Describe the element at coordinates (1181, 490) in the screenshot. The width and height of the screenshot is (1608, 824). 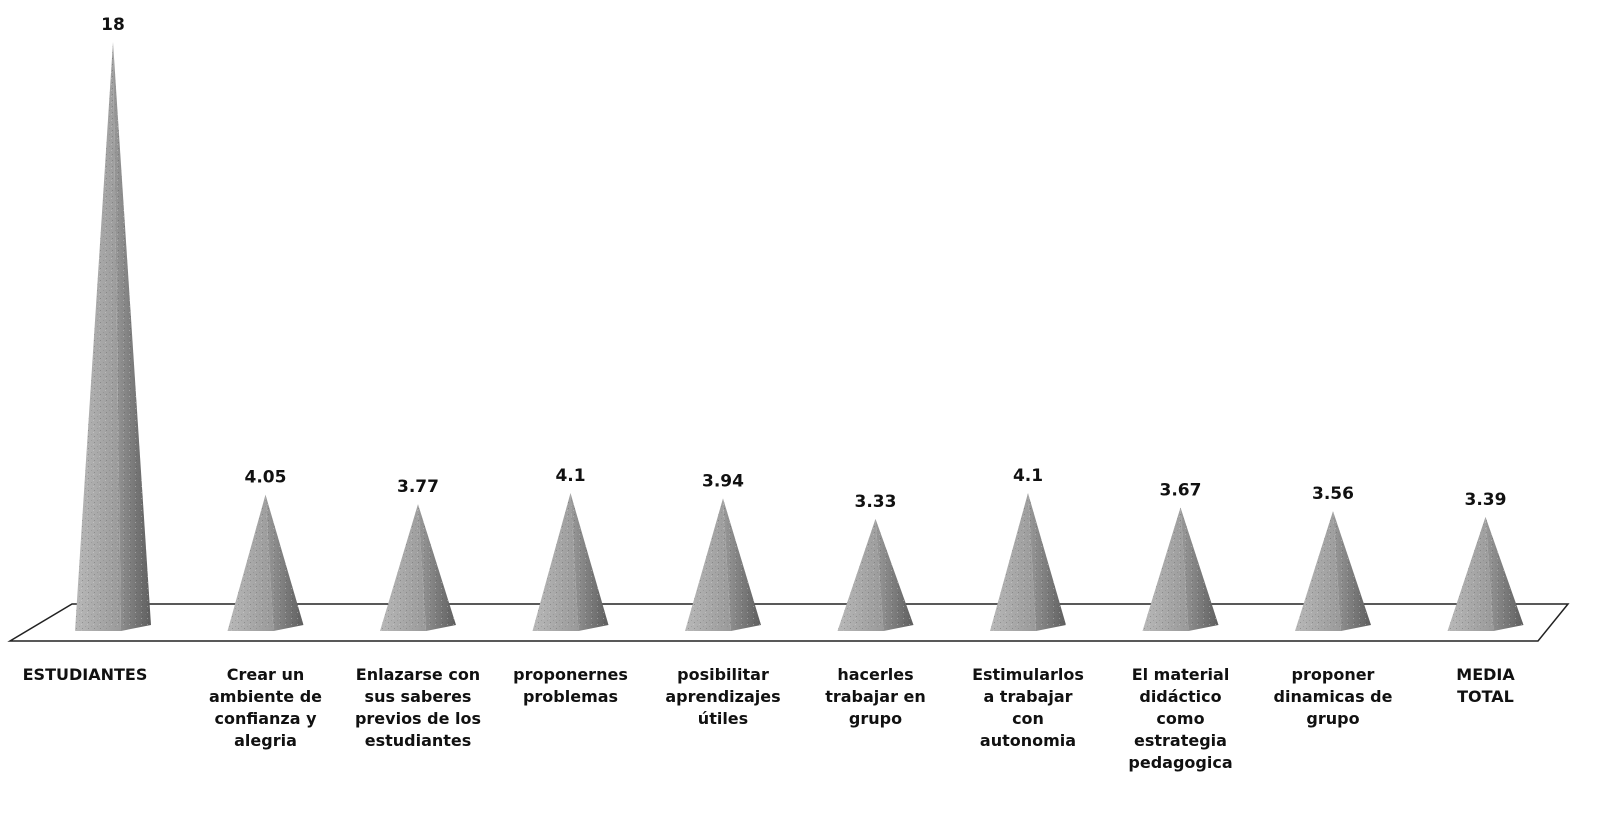
I see `value-label: 3.67` at that location.